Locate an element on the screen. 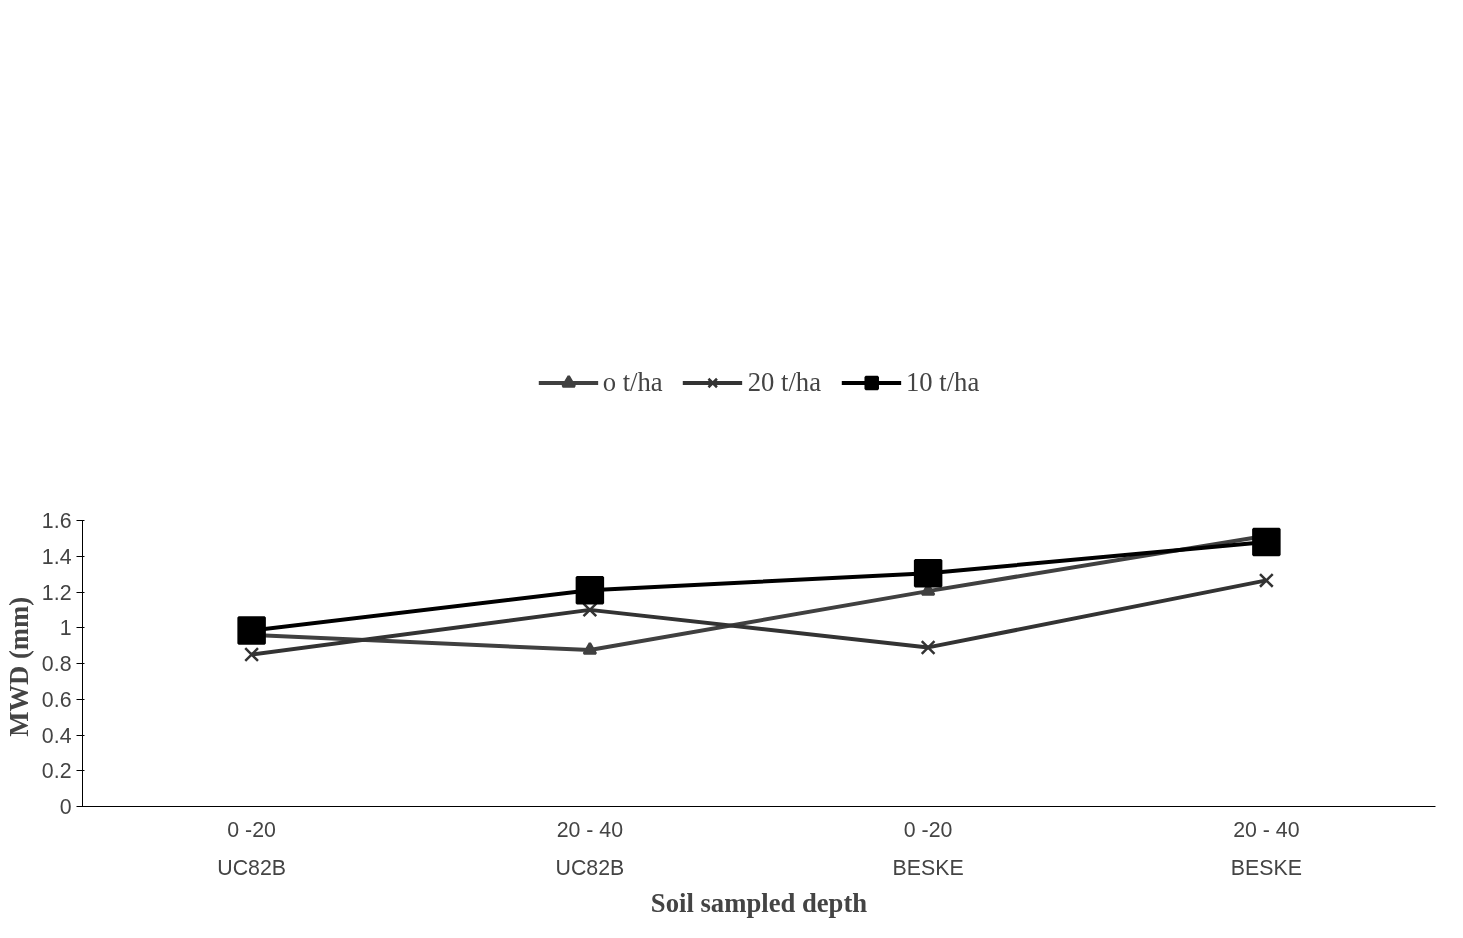 The height and width of the screenshot is (938, 1463). category-label: 20 - 40 UC82B is located at coordinates (590, 848).